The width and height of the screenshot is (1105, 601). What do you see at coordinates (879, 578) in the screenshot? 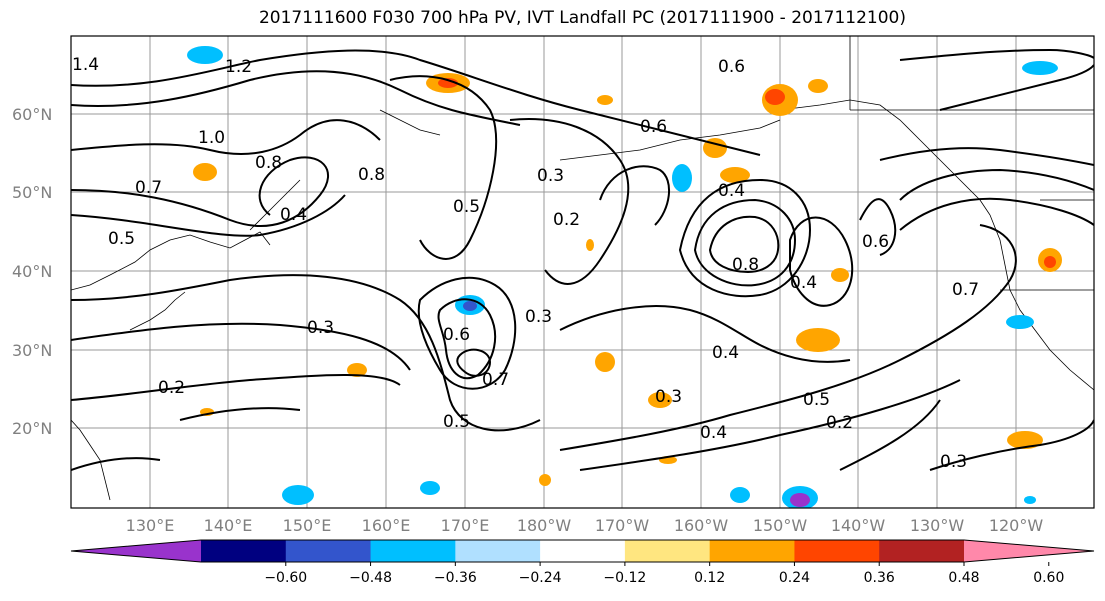
I see `colorbar-tick-label: 0.36` at bounding box center [879, 578].